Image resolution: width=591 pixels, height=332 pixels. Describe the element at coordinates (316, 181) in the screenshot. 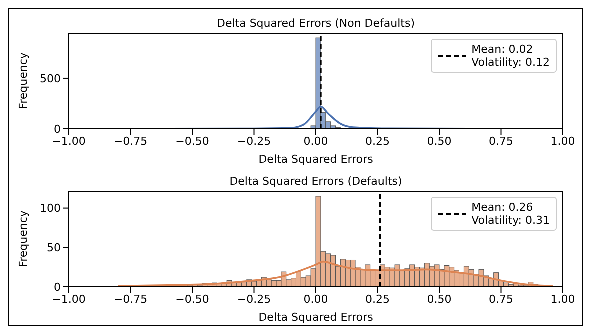

I see `chart-title: Delta Squared Errors (Defaults)` at that location.